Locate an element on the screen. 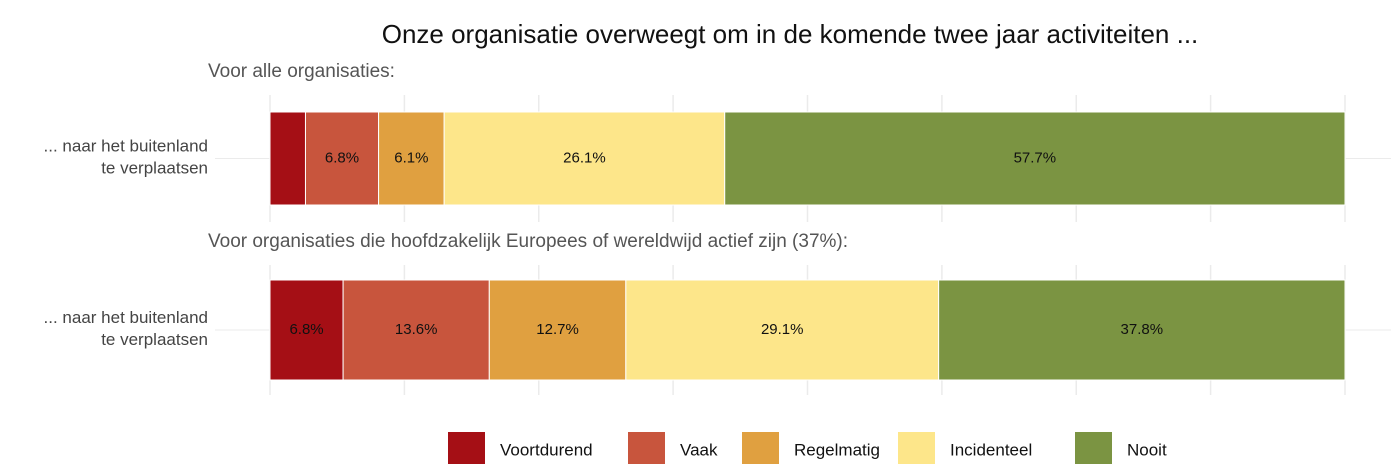 Image resolution: width=1391 pixels, height=464 pixels. value-label: 26.1% is located at coordinates (584, 157).